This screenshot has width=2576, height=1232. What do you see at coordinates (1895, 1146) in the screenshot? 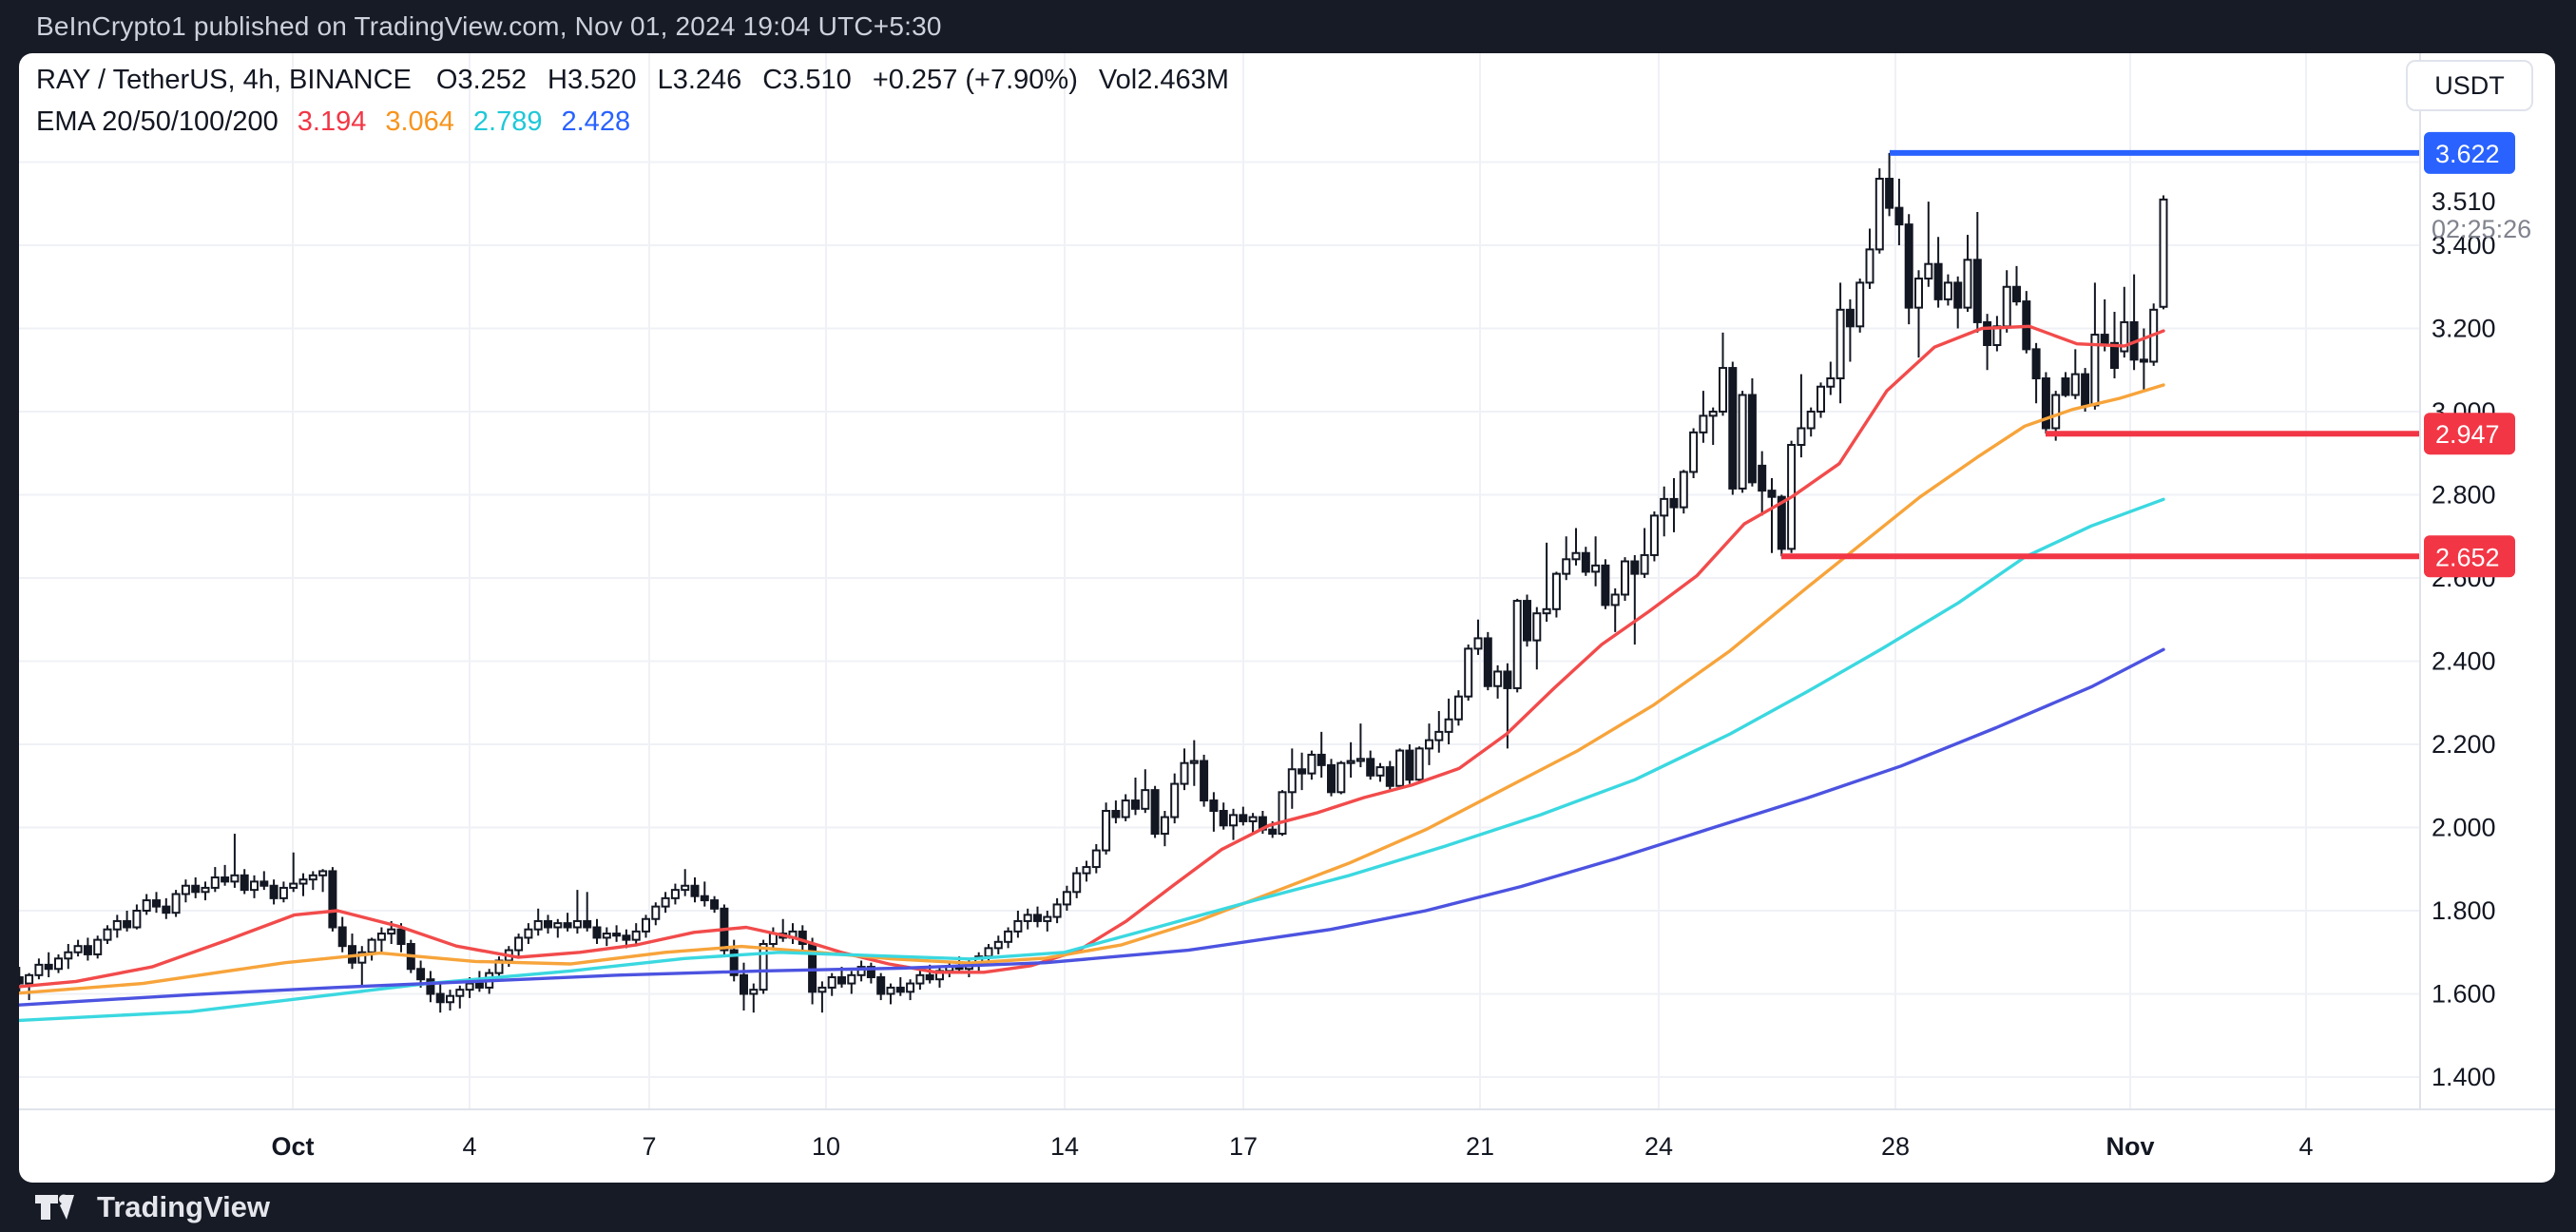
I see `svg-text: 28` at bounding box center [1895, 1146].